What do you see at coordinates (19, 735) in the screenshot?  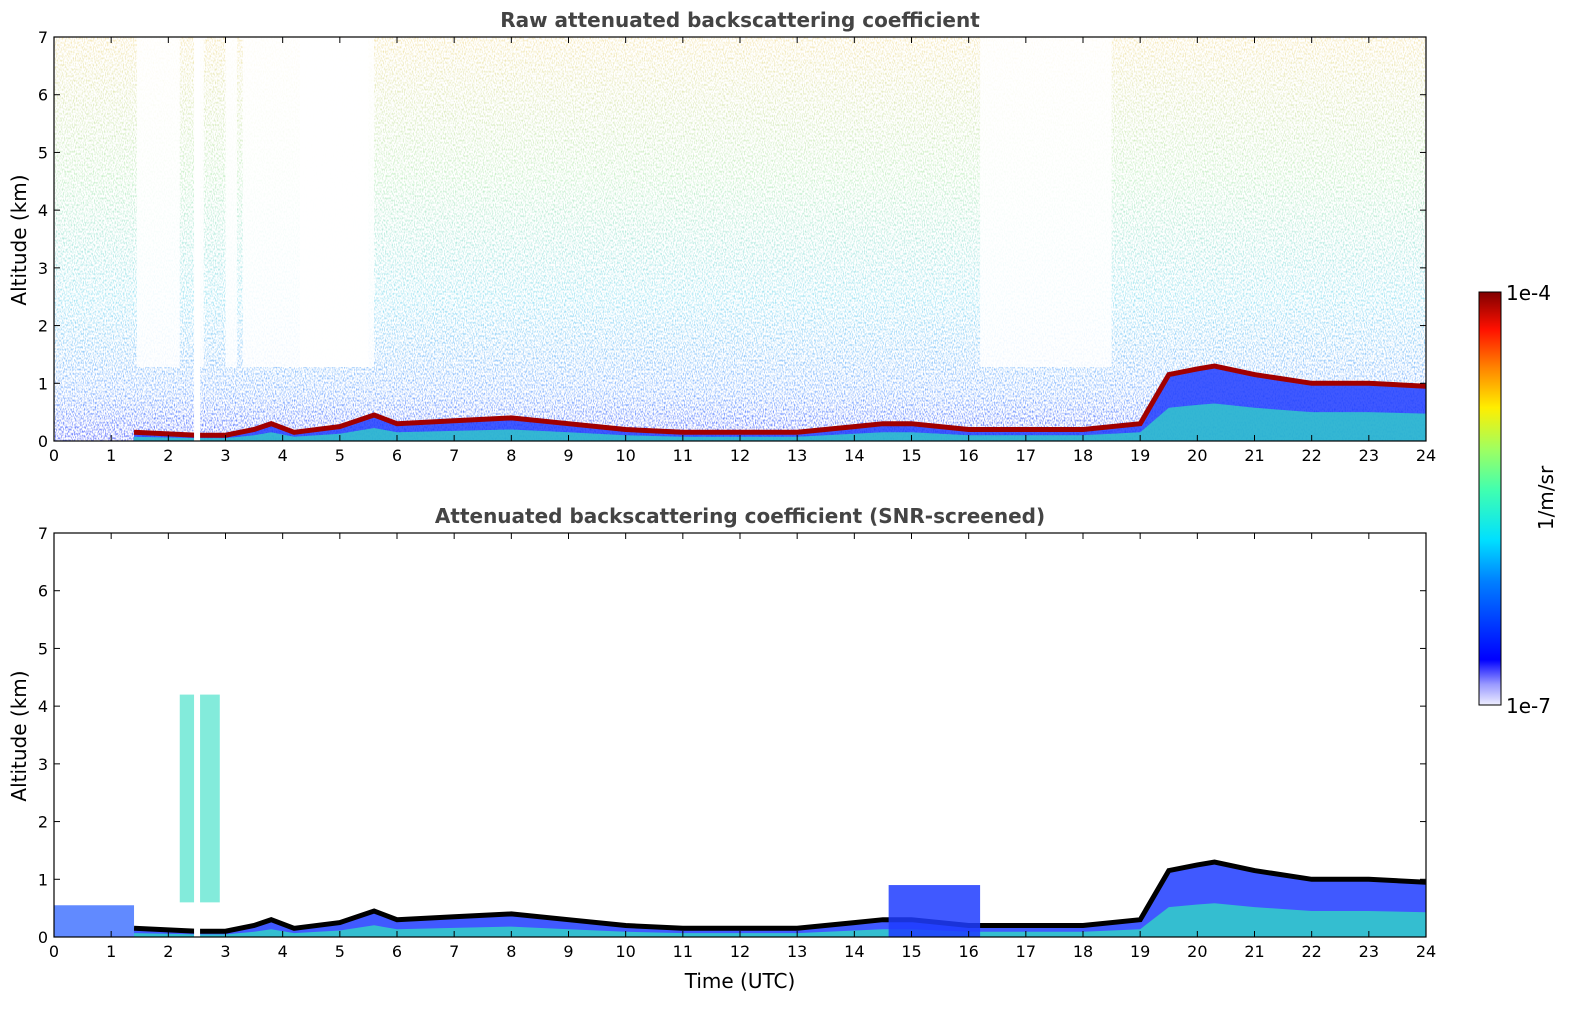 I see `bottom-y-axis-label: Altitude (km)` at bounding box center [19, 735].